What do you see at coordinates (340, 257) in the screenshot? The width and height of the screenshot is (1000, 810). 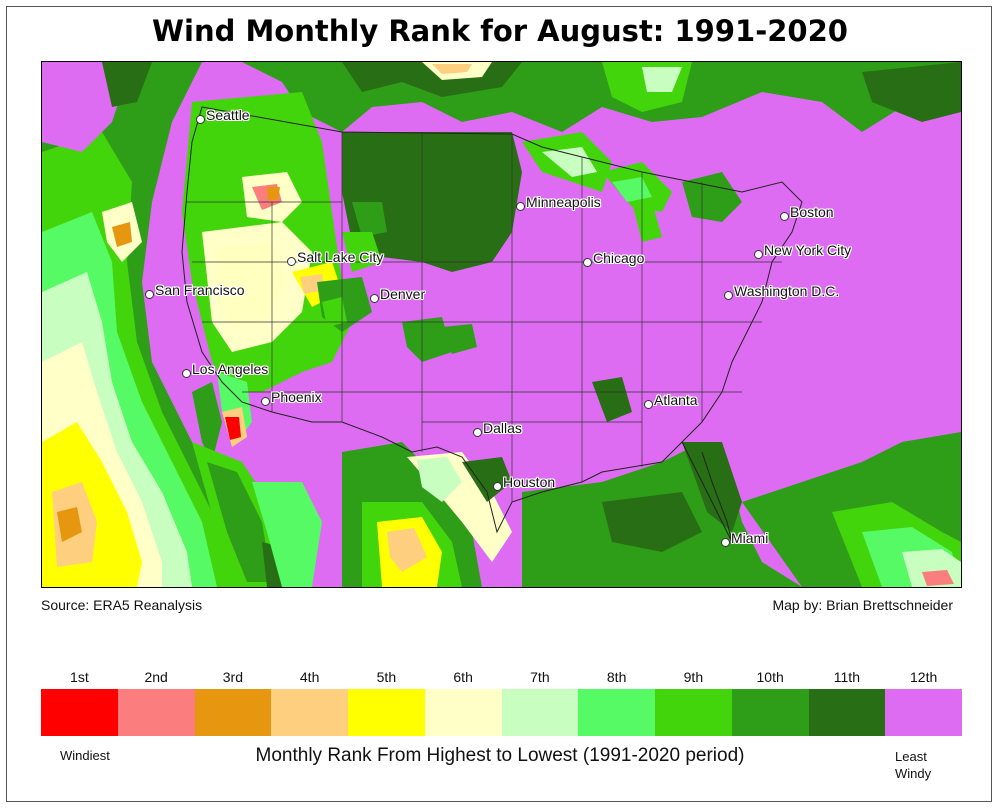 I see `city-label: Salt Lake City` at bounding box center [340, 257].